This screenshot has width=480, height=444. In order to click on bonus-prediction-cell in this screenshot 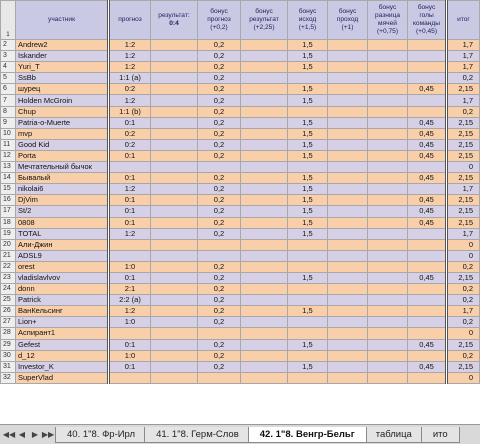, I will do `click(219, 377)`.